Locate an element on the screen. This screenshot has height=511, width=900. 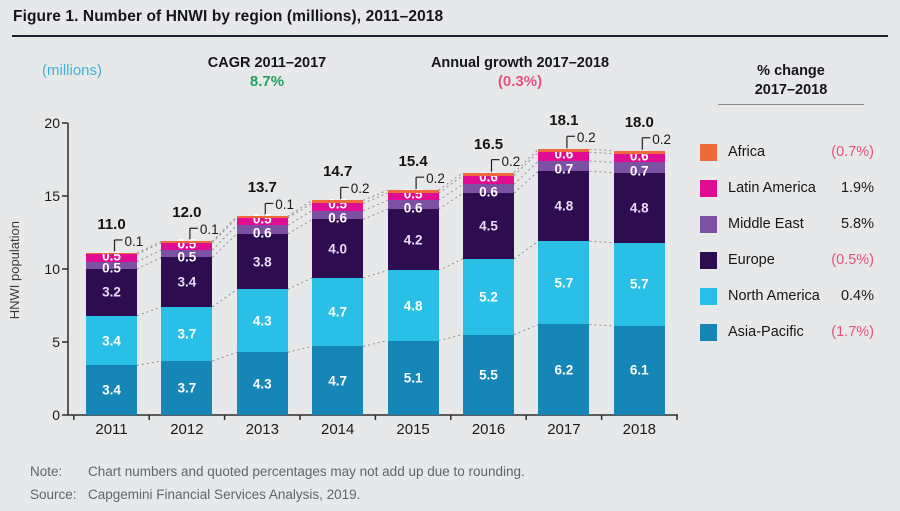
bar-total-label: 14.7 is located at coordinates (338, 172).